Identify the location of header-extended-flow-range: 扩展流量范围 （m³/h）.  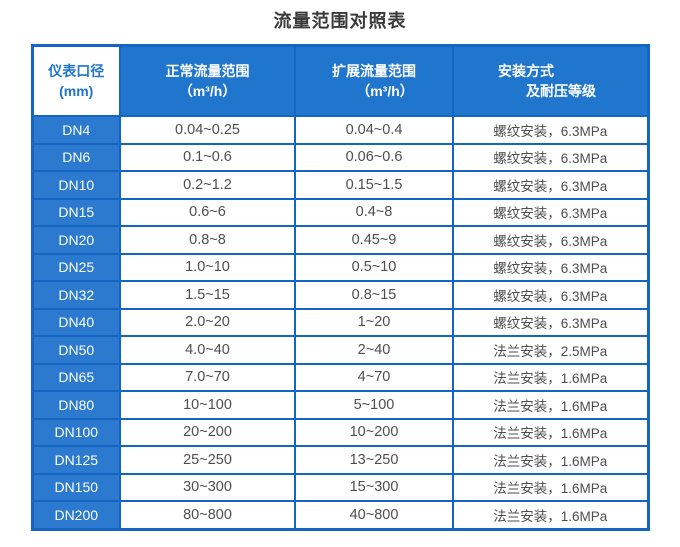
(374, 80).